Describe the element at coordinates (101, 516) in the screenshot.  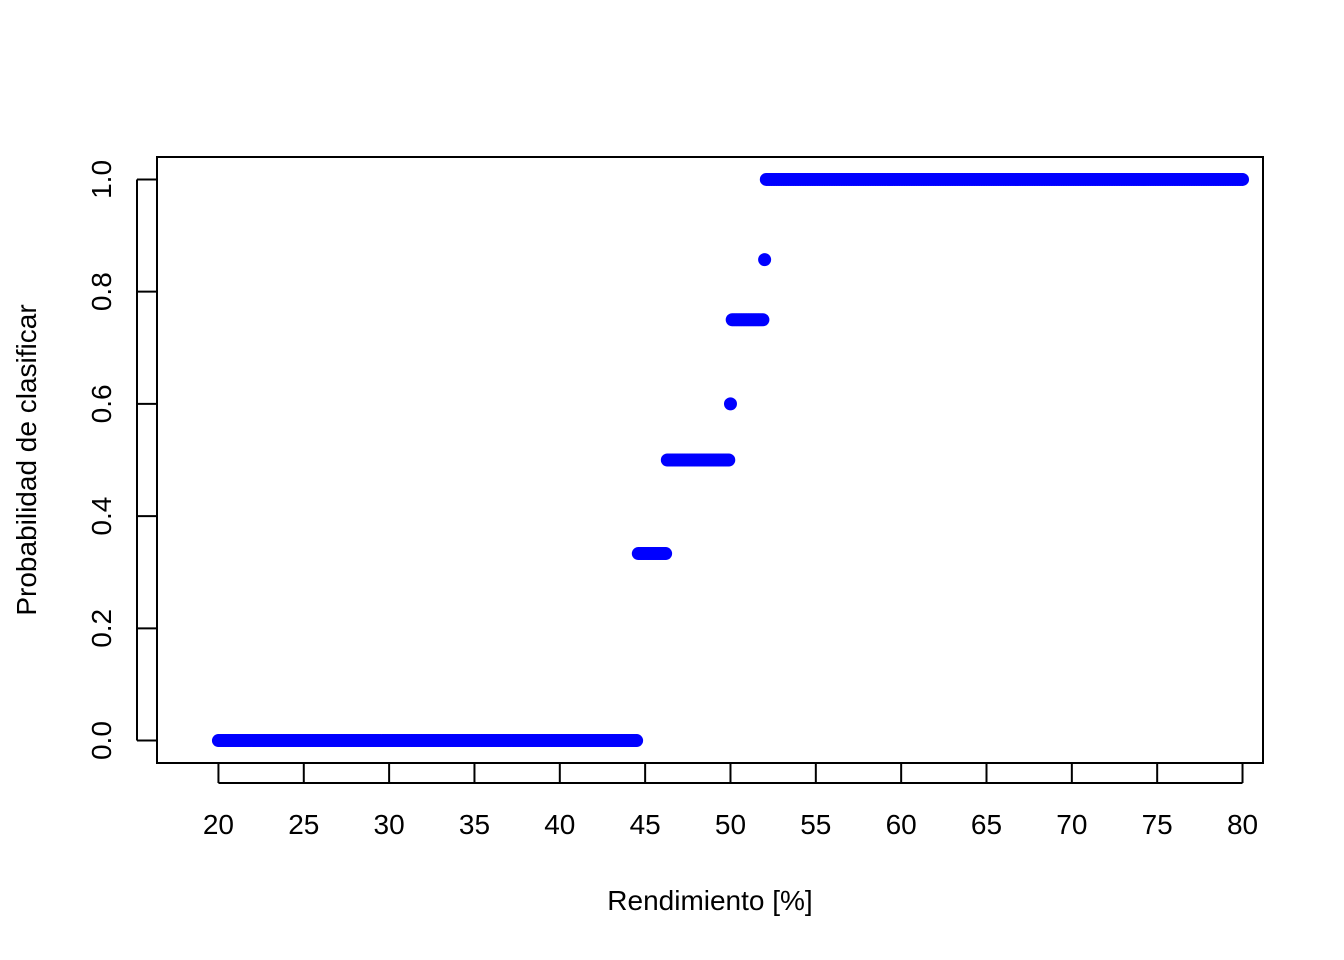
I see `y-tick-label: 0.4` at that location.